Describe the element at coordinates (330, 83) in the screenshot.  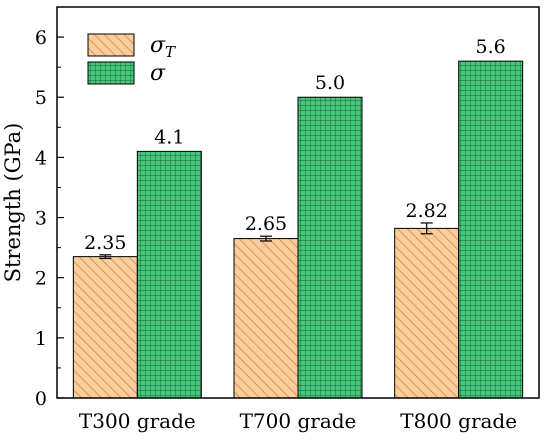
I see `data-label: 5.0` at that location.